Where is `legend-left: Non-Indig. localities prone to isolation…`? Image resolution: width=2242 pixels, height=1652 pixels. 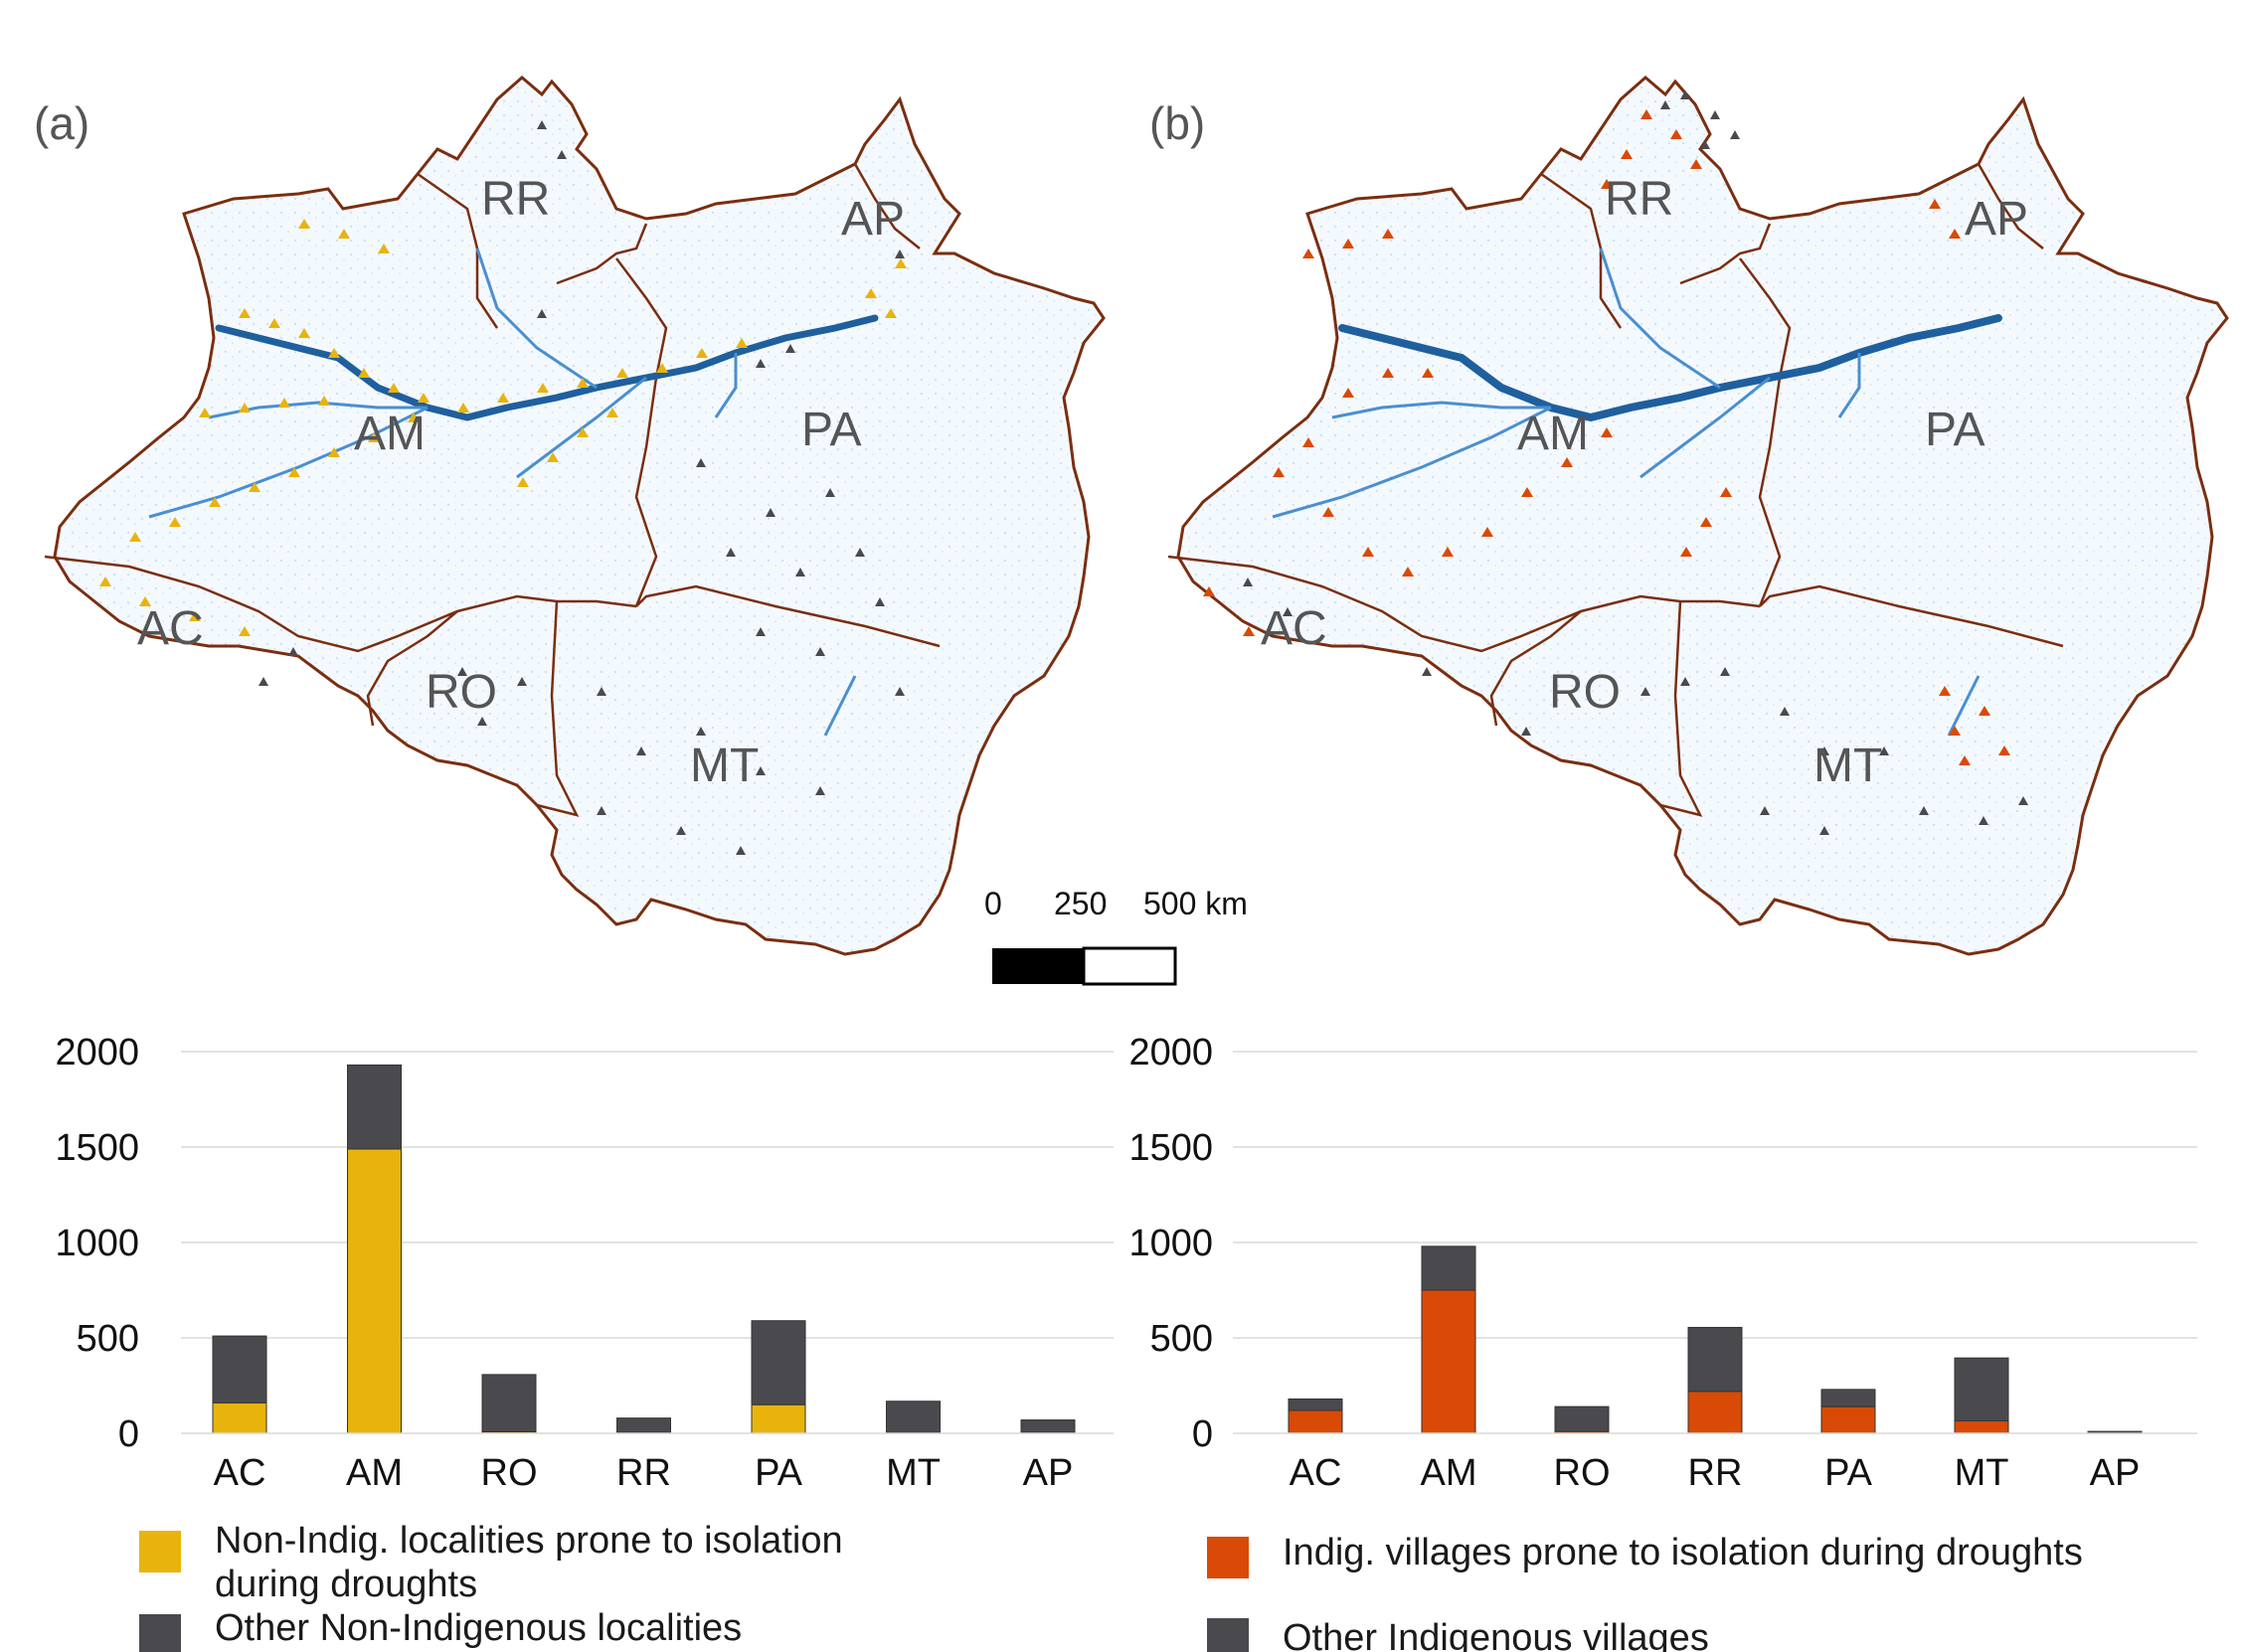
legend-left: Non-Indig. localities prone to isolation… is located at coordinates (491, 1586).